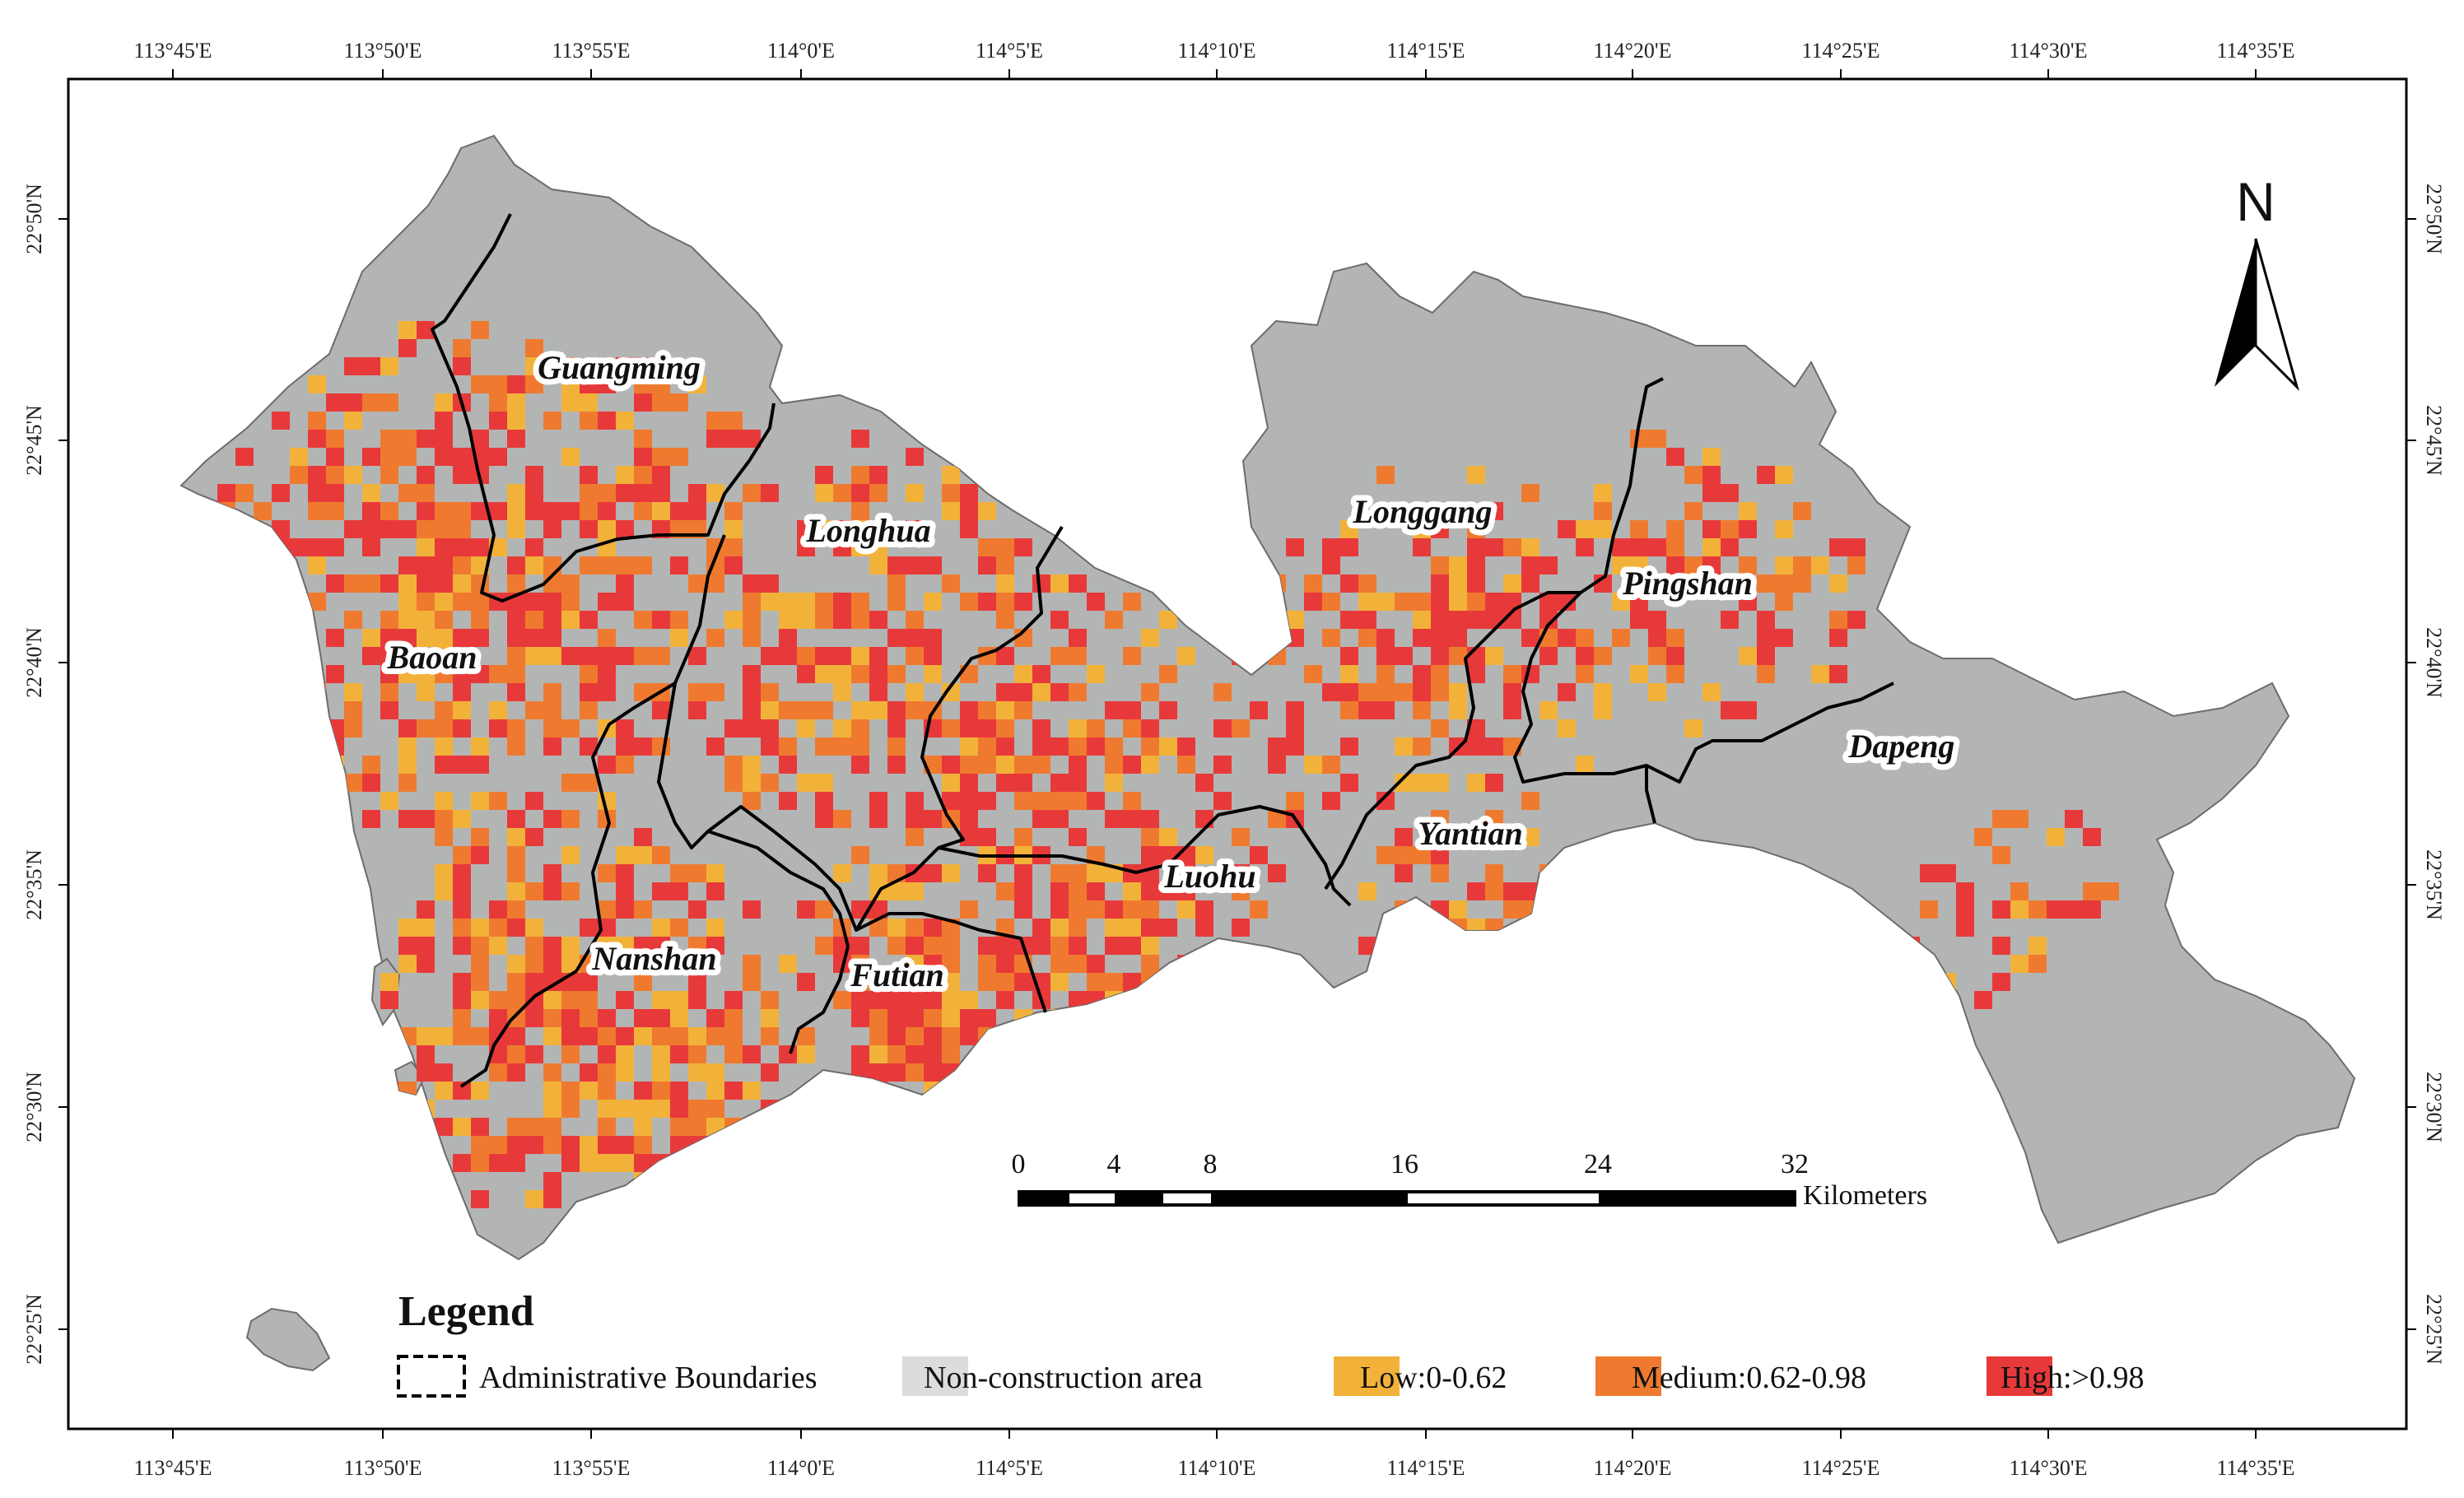  What do you see at coordinates (1633, 51) in the screenshot?
I see `lon-label-top: 114°20'E` at bounding box center [1633, 51].